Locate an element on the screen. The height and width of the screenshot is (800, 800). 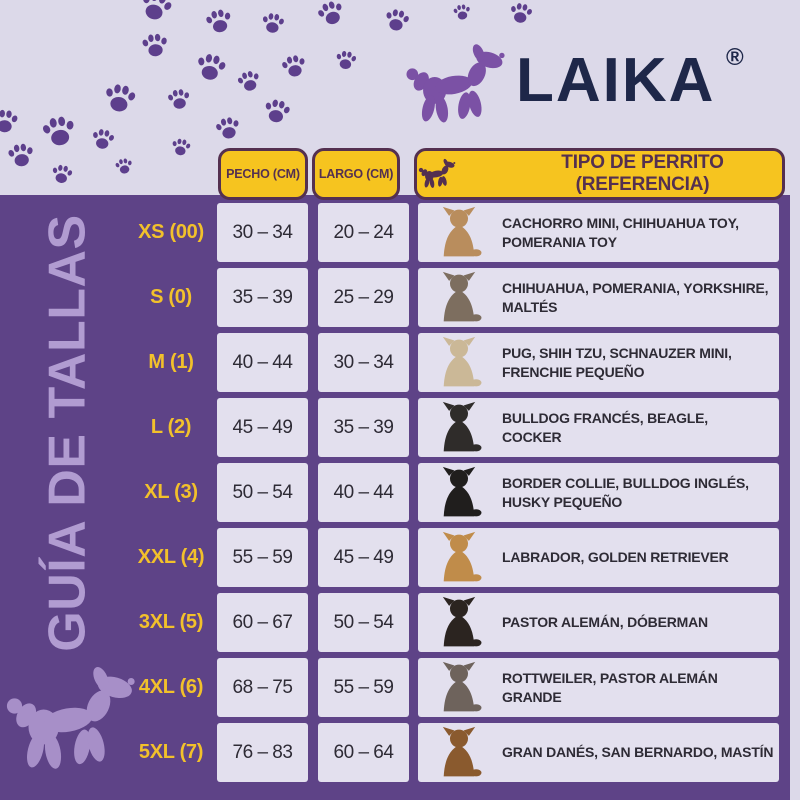
brand-logo: LAIKA ® is located at coordinates (602, 90).